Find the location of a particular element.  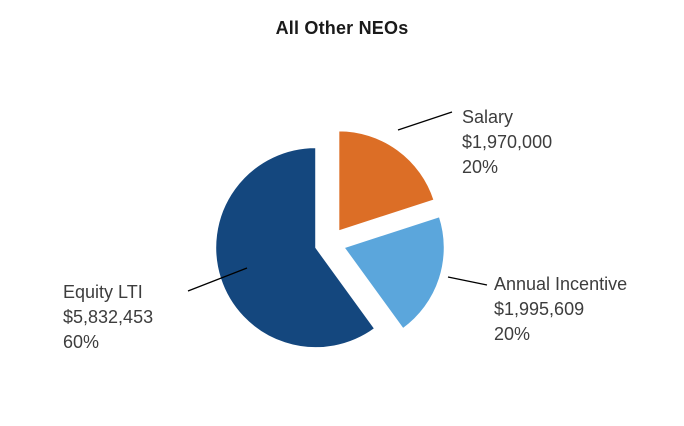

label-annual-incentive: Annual Incentive $1,995,609 20% is located at coordinates (560, 309).